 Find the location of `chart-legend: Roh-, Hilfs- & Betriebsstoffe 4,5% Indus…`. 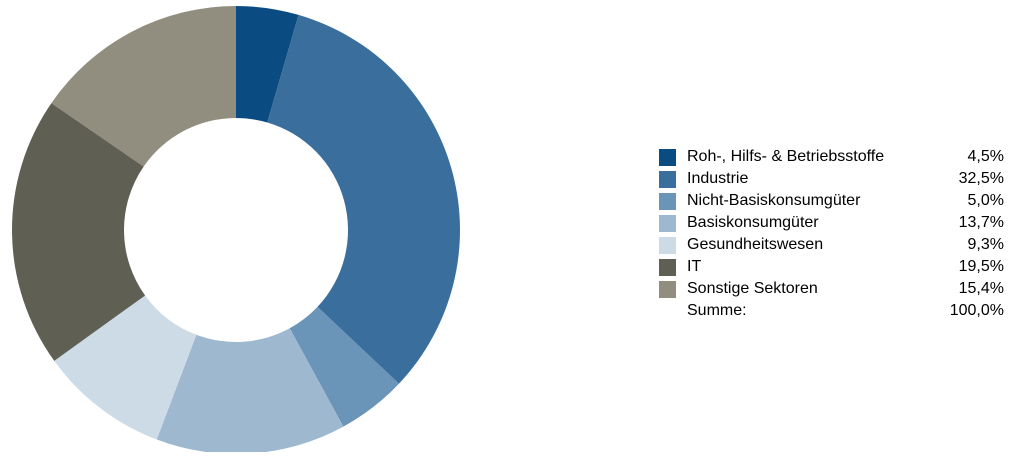

chart-legend: Roh-, Hilfs- & Betriebsstoffe 4,5% Indus… is located at coordinates (831, 234).